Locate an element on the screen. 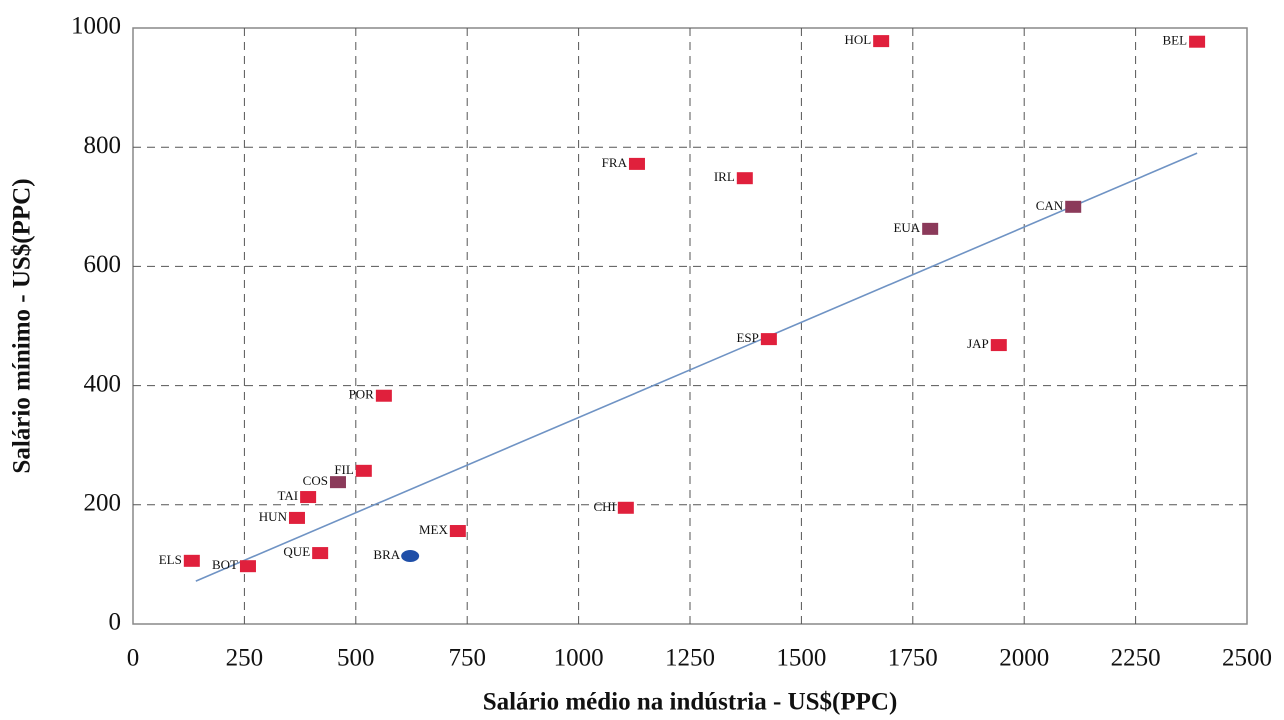  point-label: BOT is located at coordinates (225, 564).